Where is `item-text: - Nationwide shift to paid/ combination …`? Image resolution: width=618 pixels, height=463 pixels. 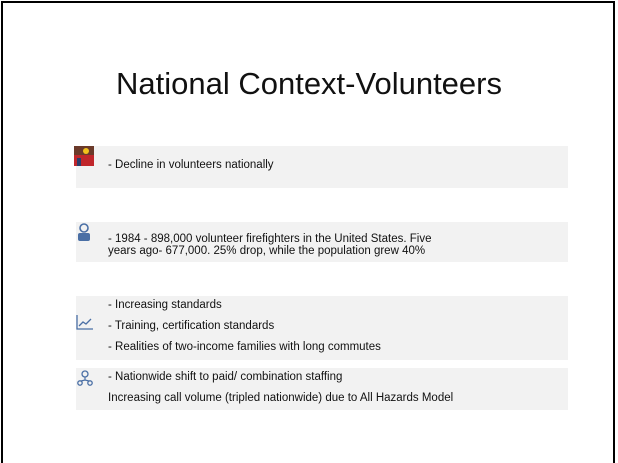
item-text: - Nationwide shift to paid/ combination … is located at coordinates (225, 377).